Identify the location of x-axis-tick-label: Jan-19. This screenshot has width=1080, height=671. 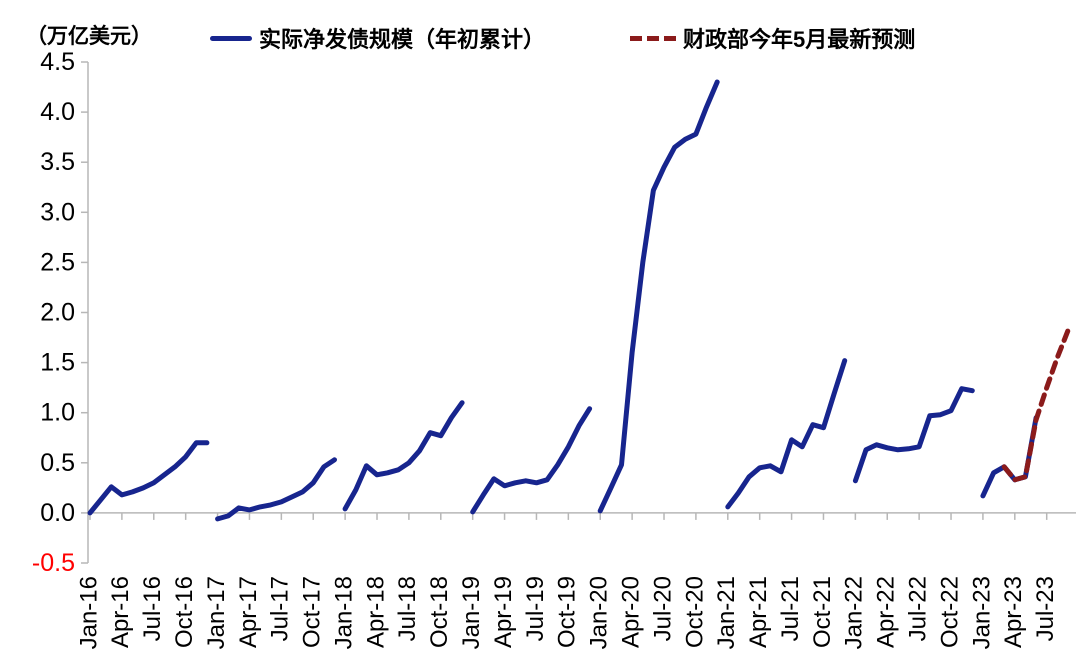
(471, 612).